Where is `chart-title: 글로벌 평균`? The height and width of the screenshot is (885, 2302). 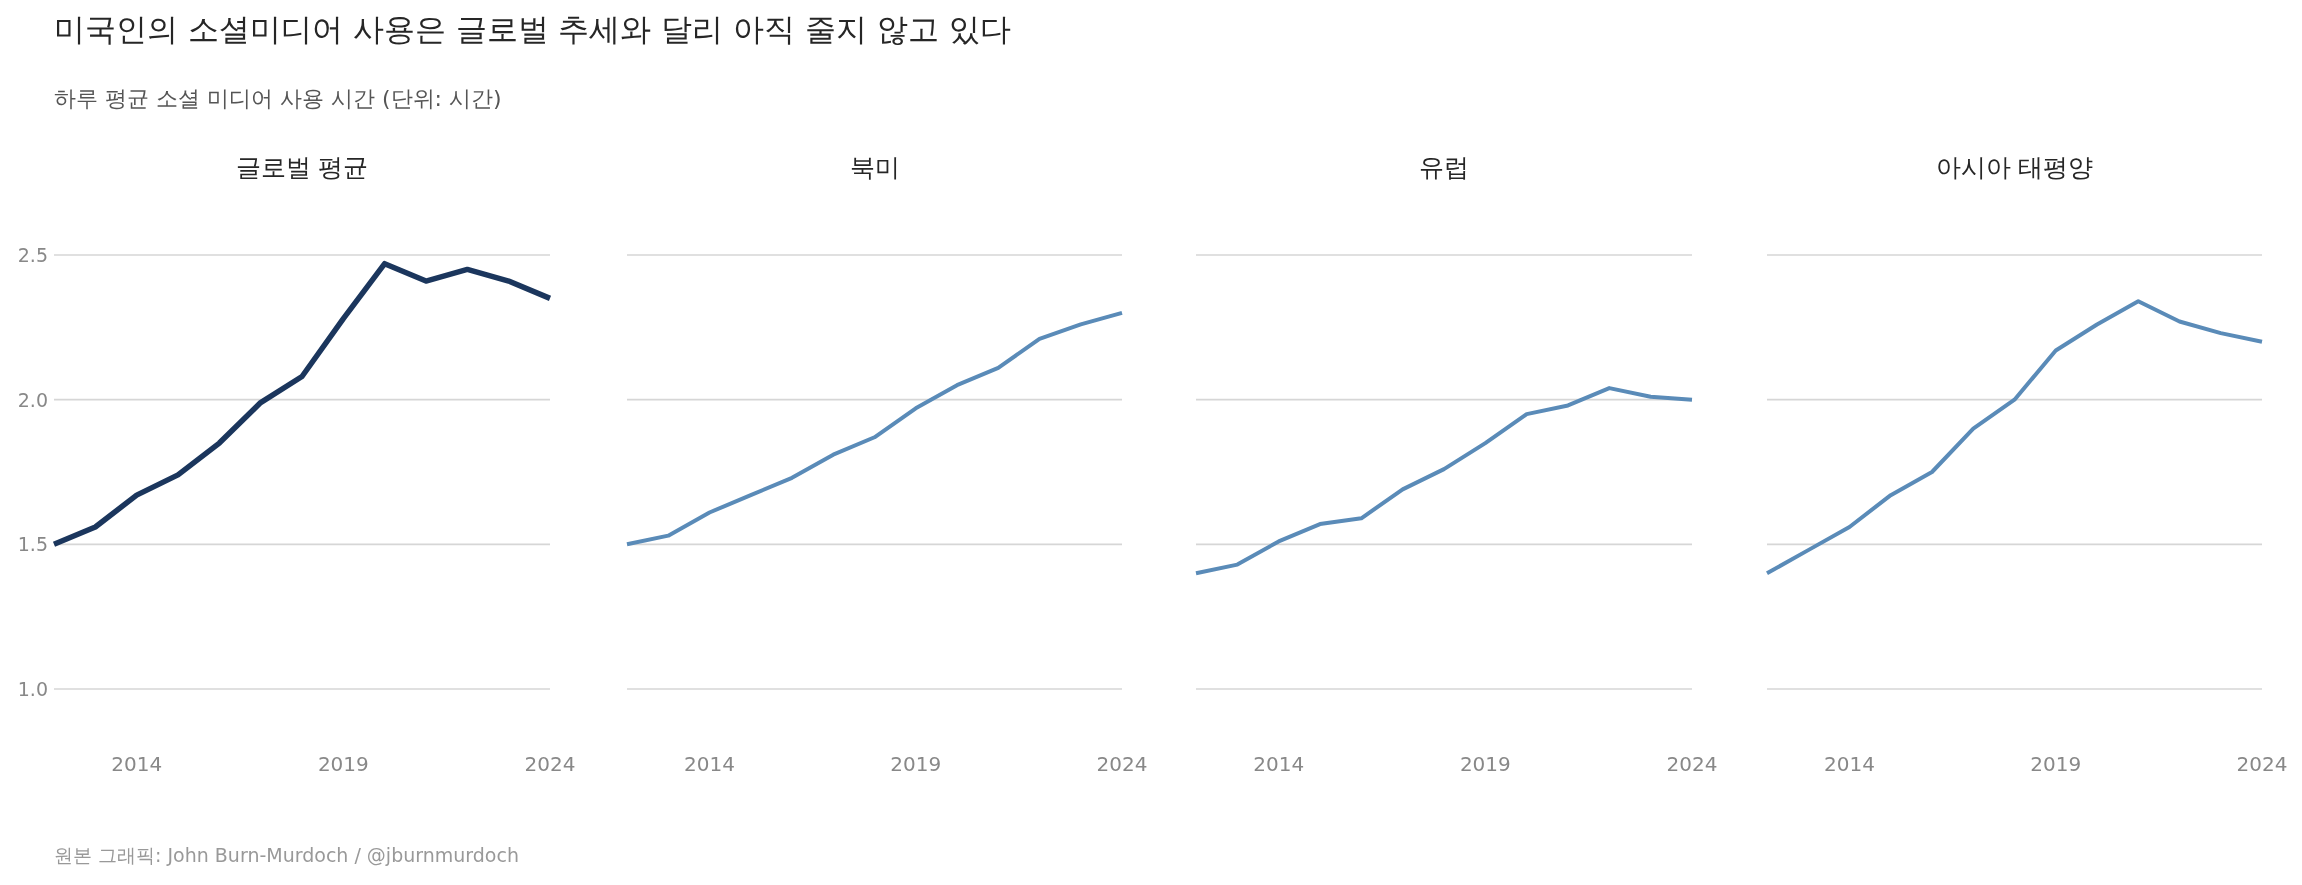 chart-title: 글로벌 평균 is located at coordinates (302, 167).